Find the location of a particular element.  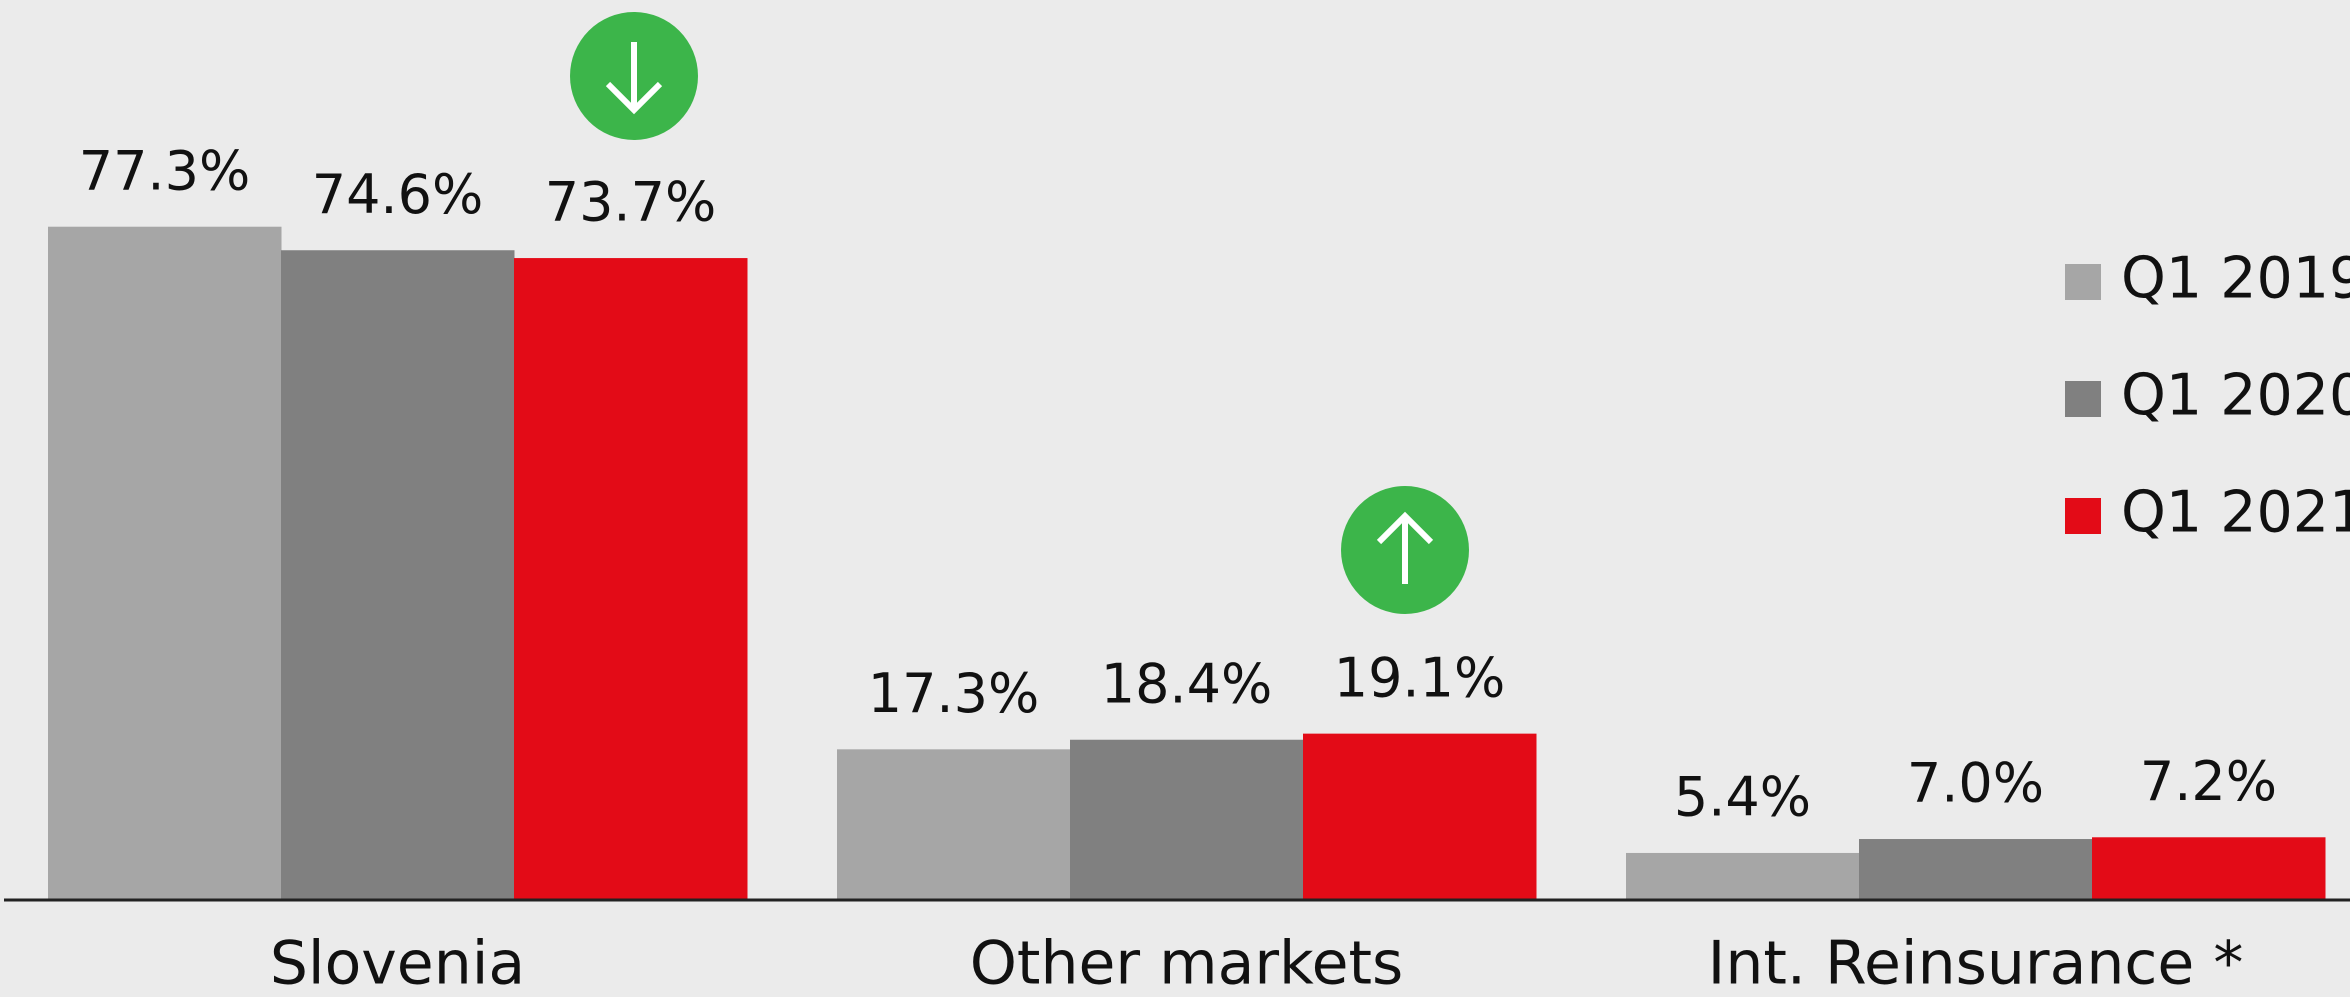

legend-label: Q1 2019 is located at coordinates (2235, 279).